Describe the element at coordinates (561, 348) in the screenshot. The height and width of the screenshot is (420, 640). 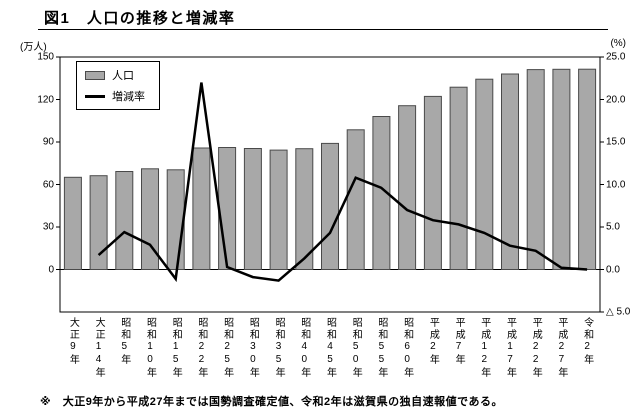
I see `x-axis-category-label: 平成27年` at that location.